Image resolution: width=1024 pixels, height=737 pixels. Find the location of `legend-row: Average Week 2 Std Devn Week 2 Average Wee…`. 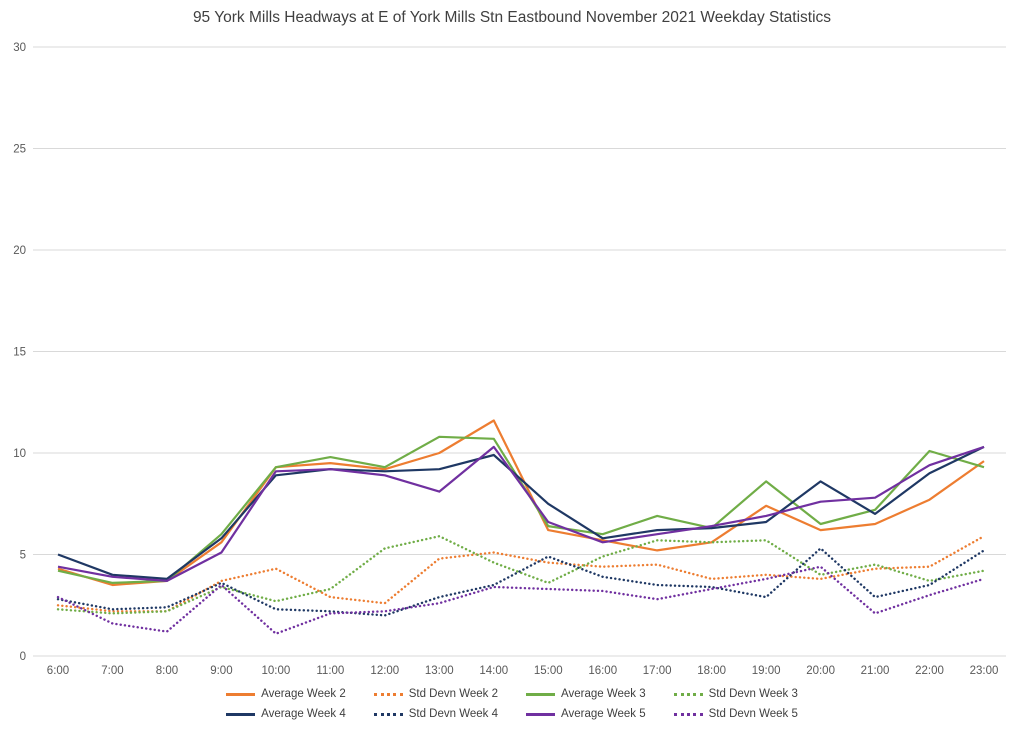

legend-row: Average Week 2 Std Devn Week 2 Average Wee… is located at coordinates (512, 694).